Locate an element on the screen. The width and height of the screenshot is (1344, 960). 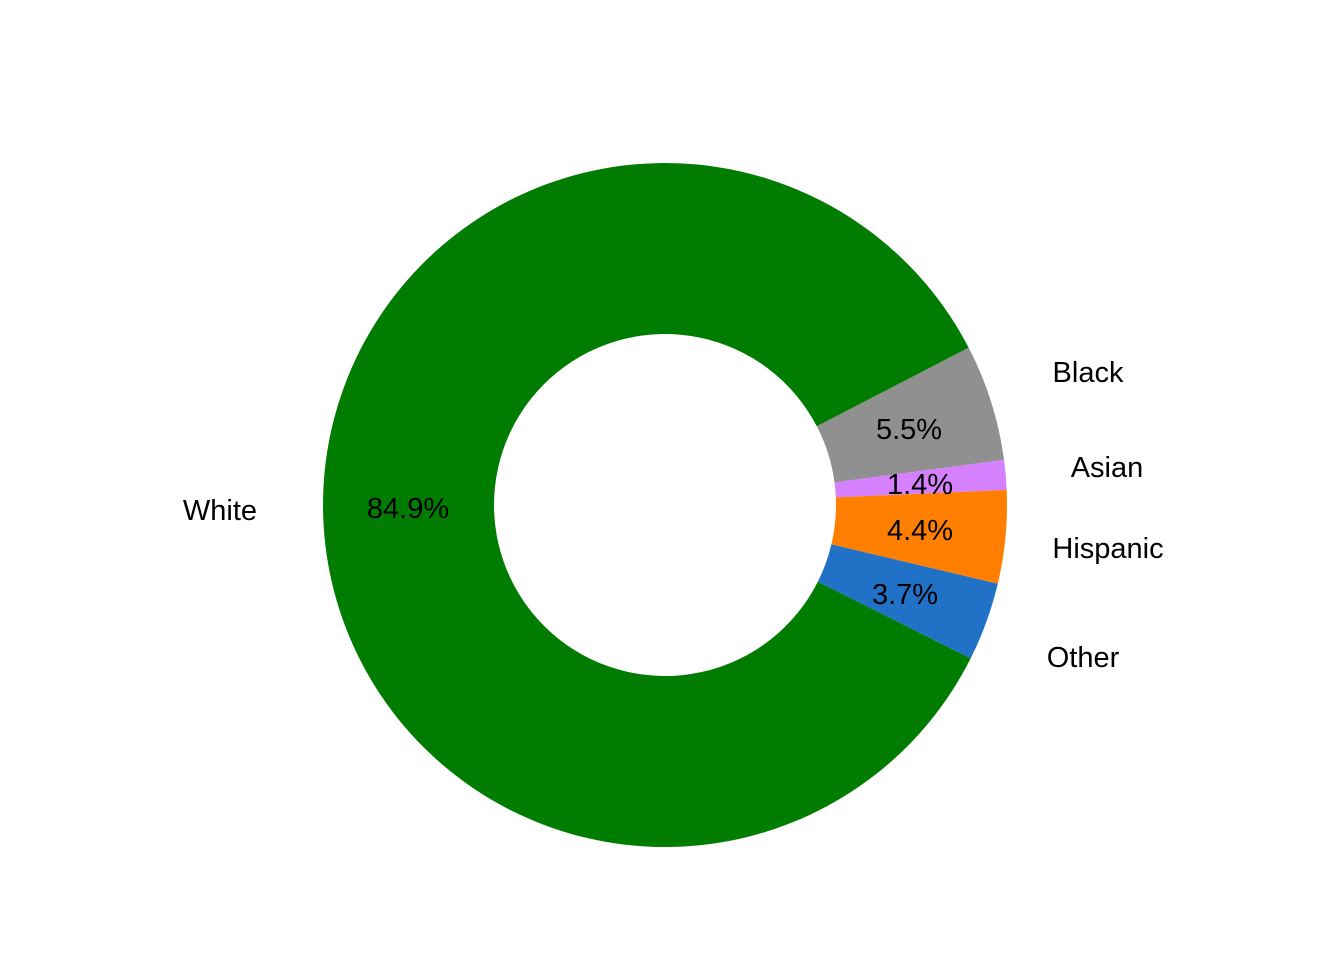
slice-hispanic is located at coordinates (919, 536).